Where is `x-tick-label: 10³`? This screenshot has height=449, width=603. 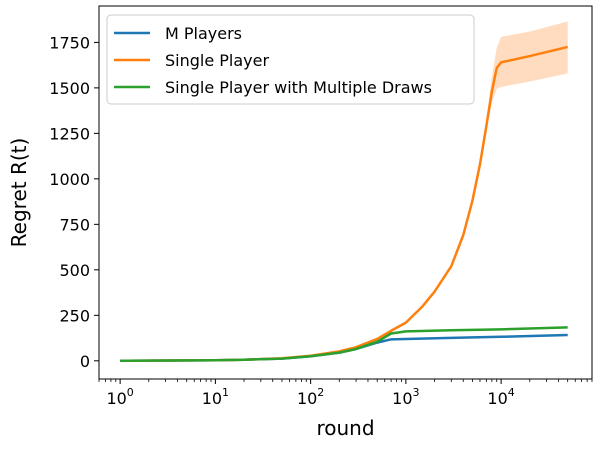 x-tick-label: 10³ is located at coordinates (405, 397).